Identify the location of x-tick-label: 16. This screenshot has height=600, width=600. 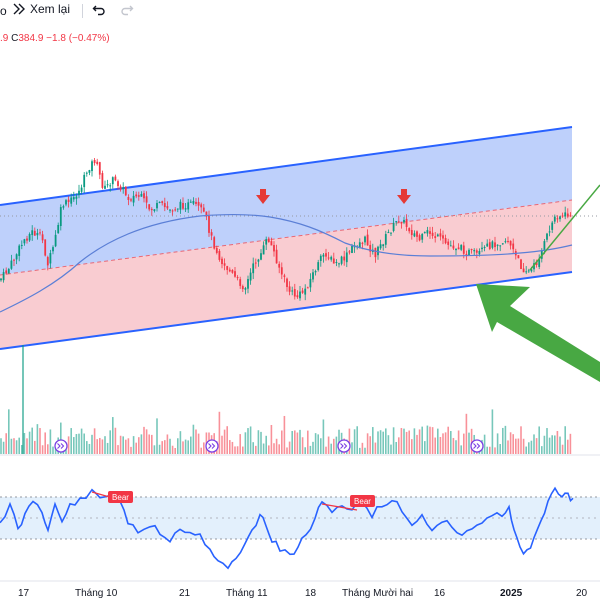
(440, 593).